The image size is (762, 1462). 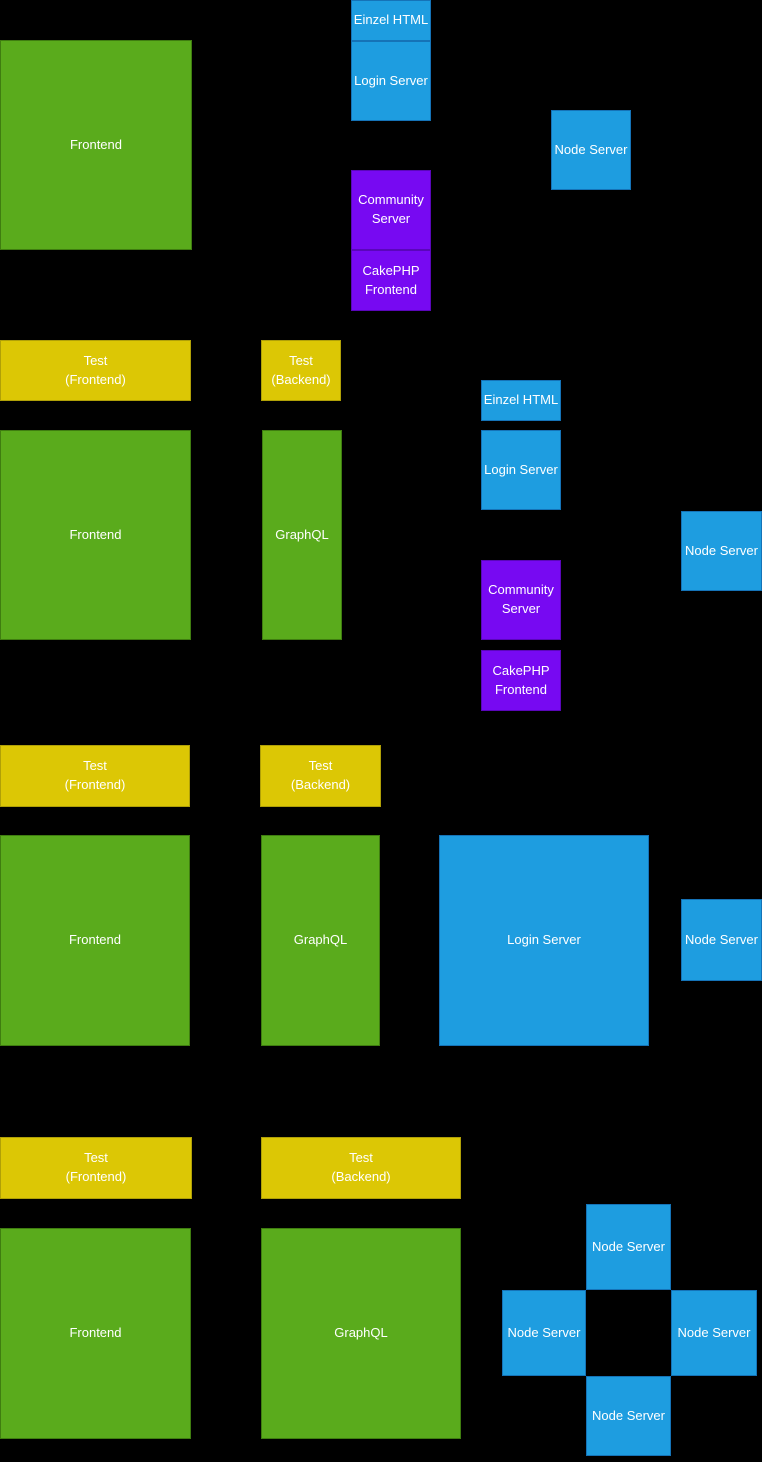 I want to click on test-backend-block-s2: Test (Backend), so click(x=301, y=370).